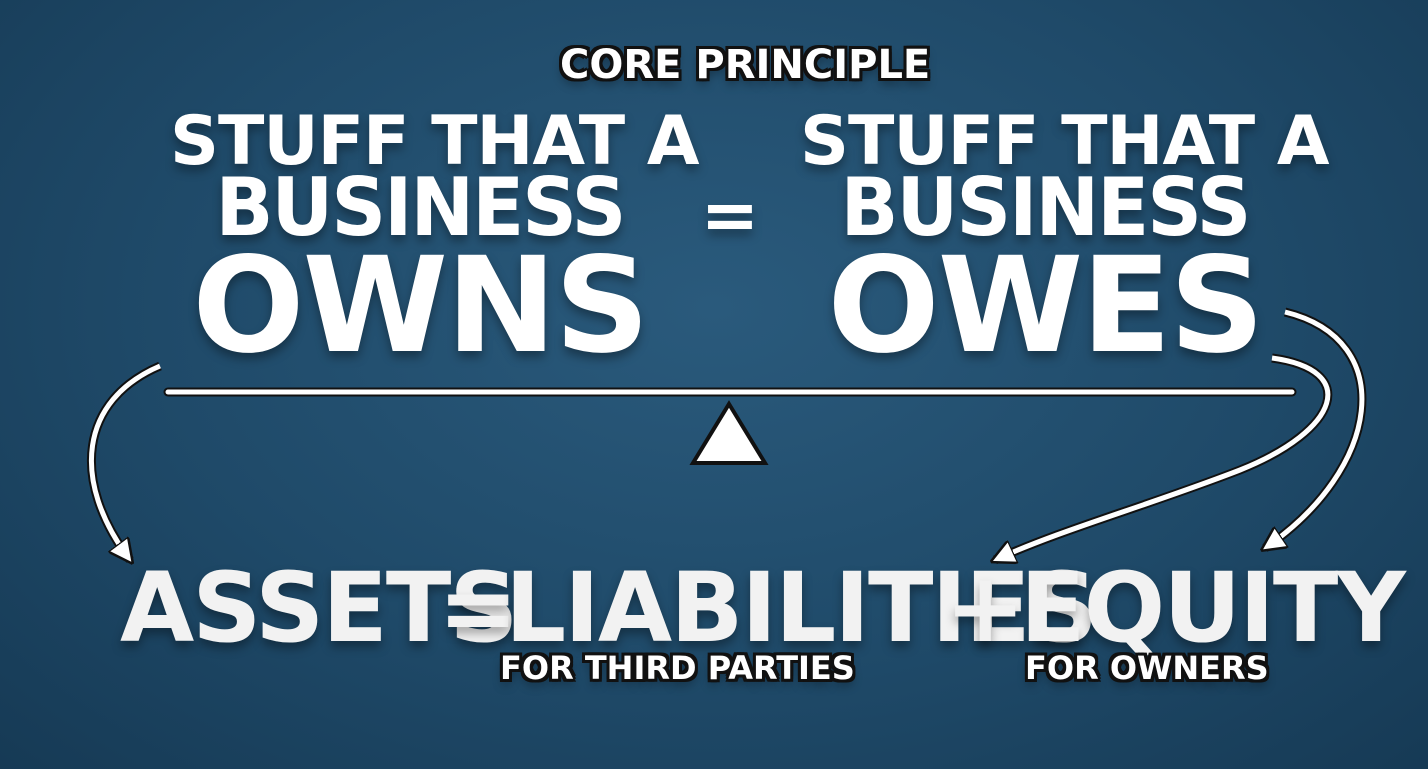  I want to click on fulcrum-triangle, so click(729, 432).